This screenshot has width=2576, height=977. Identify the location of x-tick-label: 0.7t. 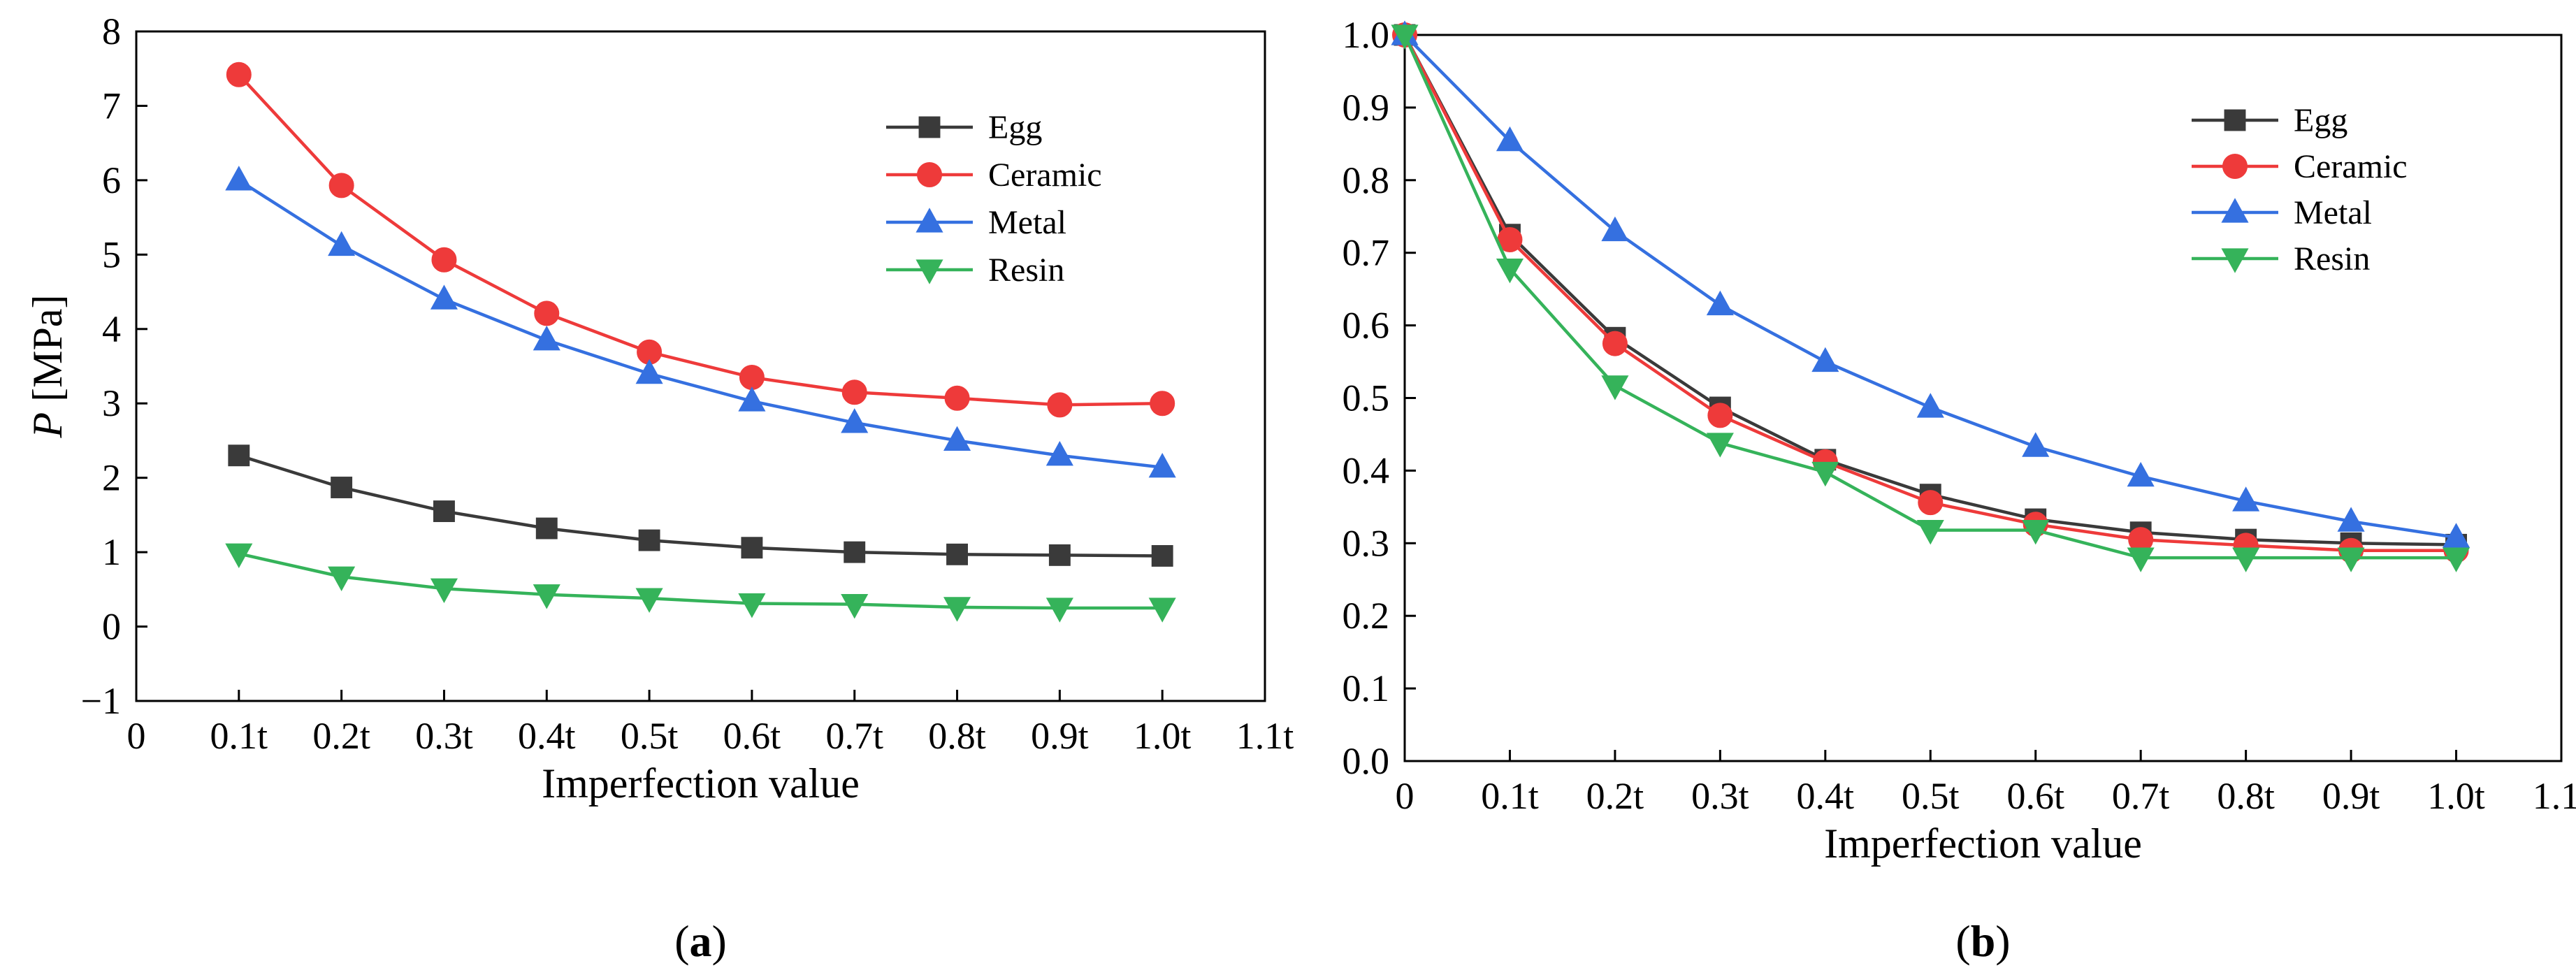
(854, 736).